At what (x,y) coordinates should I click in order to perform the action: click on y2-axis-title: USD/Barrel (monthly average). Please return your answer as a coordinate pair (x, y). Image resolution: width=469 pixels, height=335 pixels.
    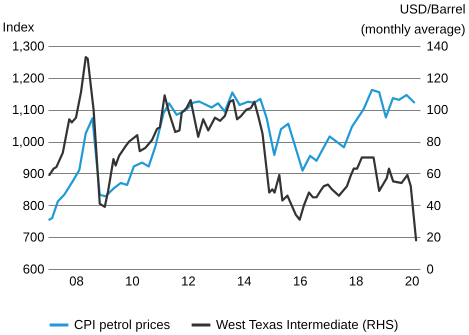
    Looking at the image, I should click on (413, 19).